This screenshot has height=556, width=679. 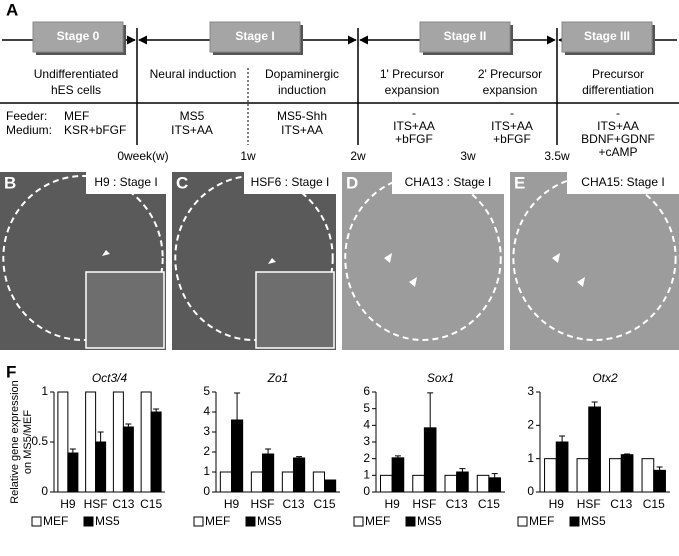 What do you see at coordinates (617, 152) in the screenshot?
I see `condition-text: +cAMP` at bounding box center [617, 152].